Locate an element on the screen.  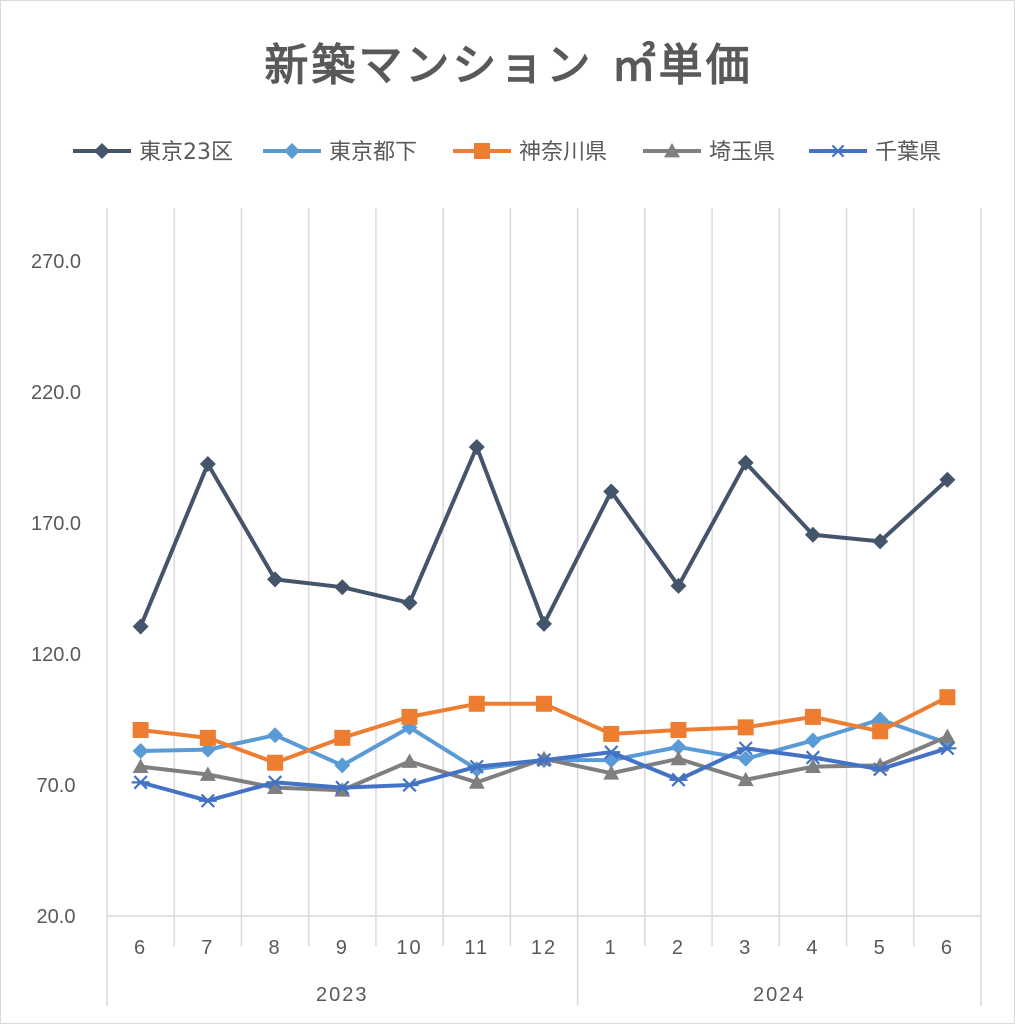
x-tick-label: 8 is located at coordinates (275, 948).